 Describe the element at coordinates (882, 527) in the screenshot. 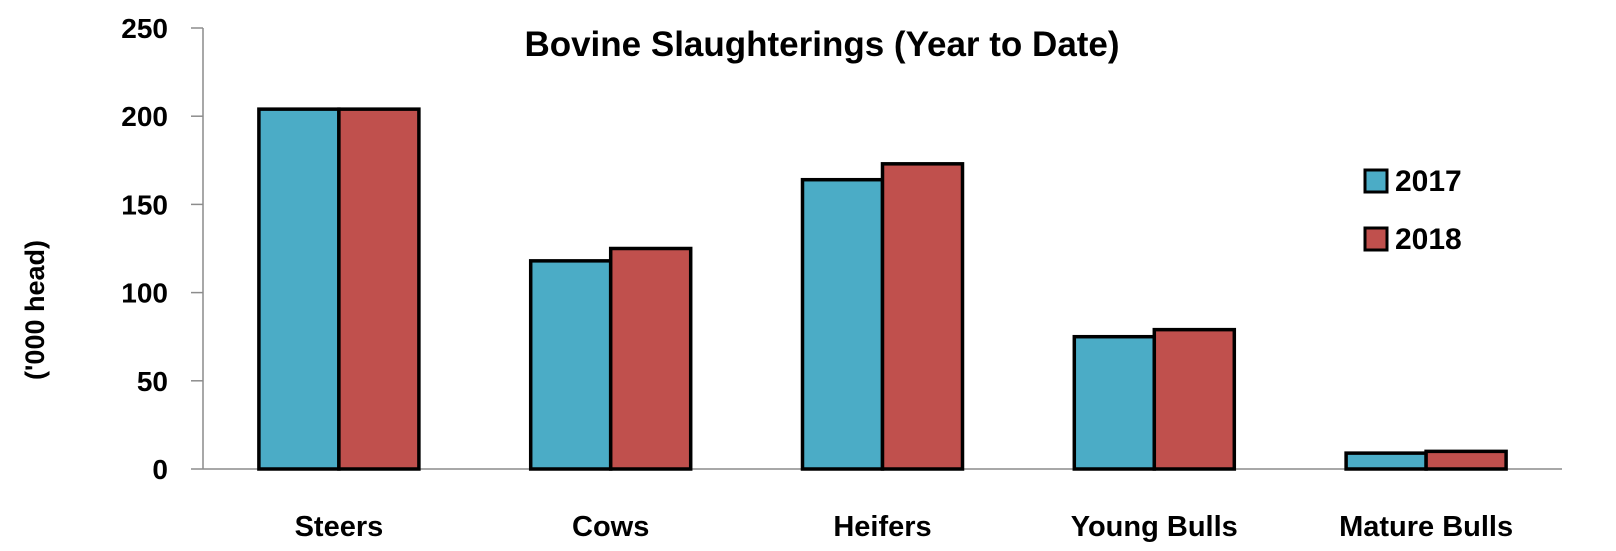

I see `x-category-label-heifers: Heifers` at that location.